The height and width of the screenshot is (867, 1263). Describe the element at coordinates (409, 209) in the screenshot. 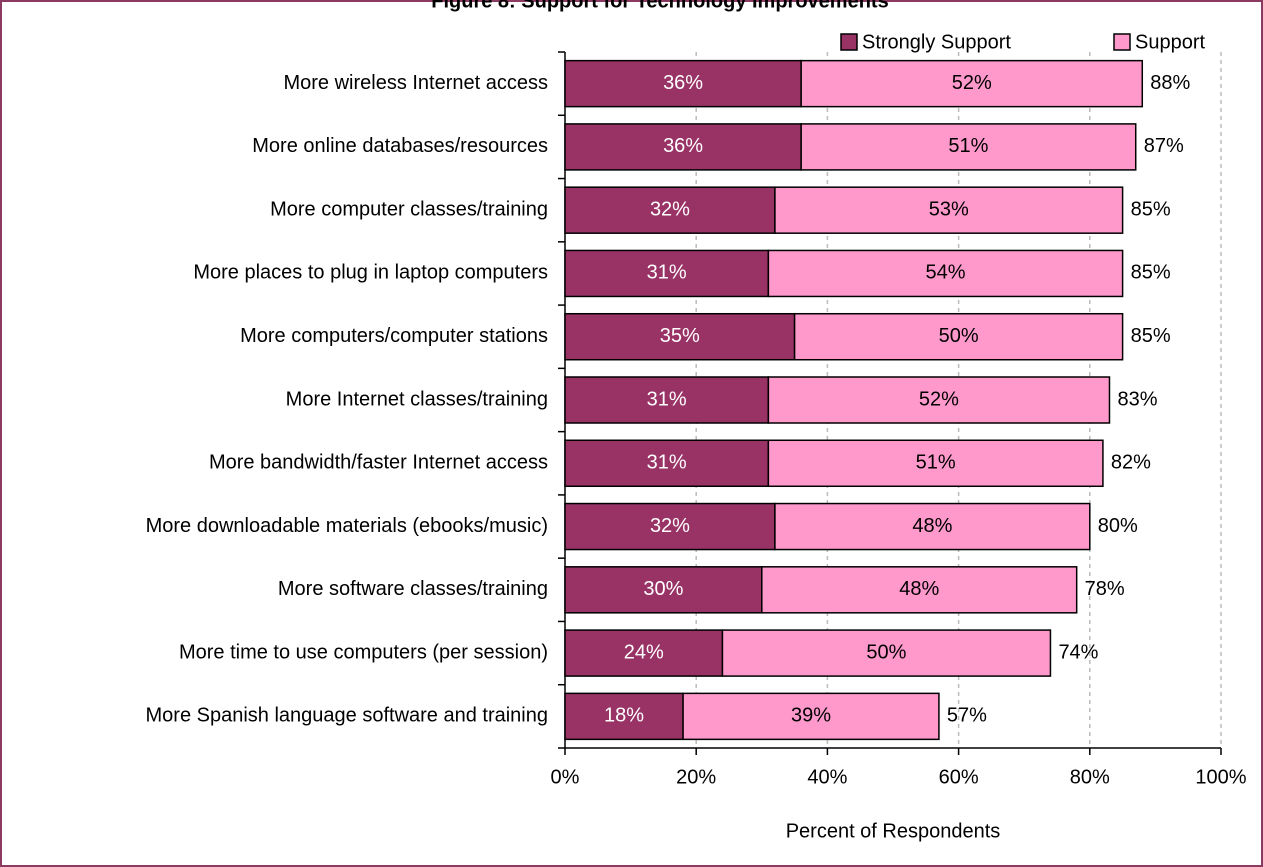

I see `y-tick-label: More computer classes/training` at that location.